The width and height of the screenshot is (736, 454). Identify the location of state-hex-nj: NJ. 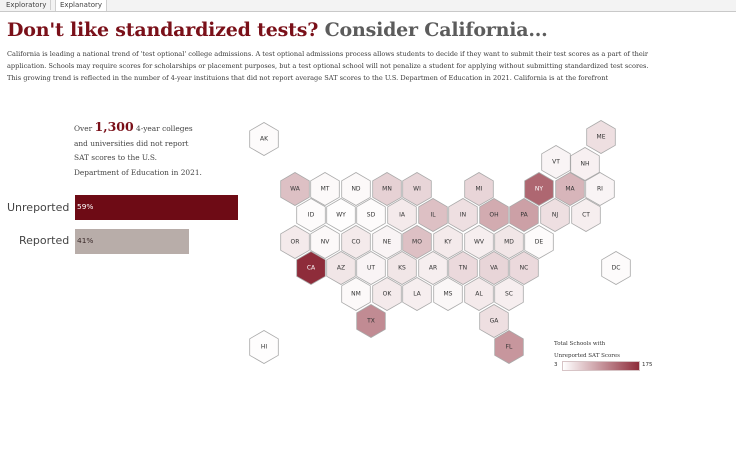
(555, 215).